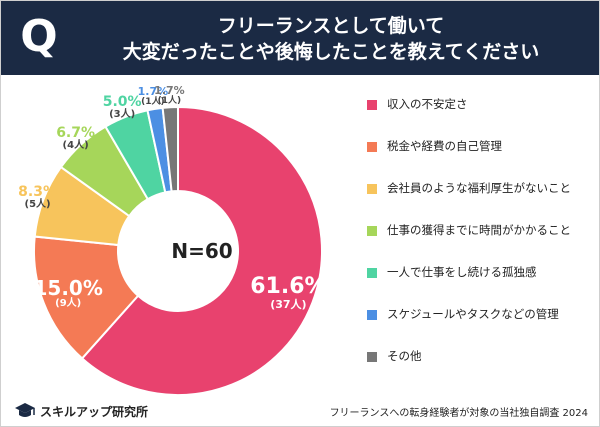 The height and width of the screenshot is (427, 600). I want to click on legend-label: 会社員のような福利厚生がないこと, so click(479, 188).